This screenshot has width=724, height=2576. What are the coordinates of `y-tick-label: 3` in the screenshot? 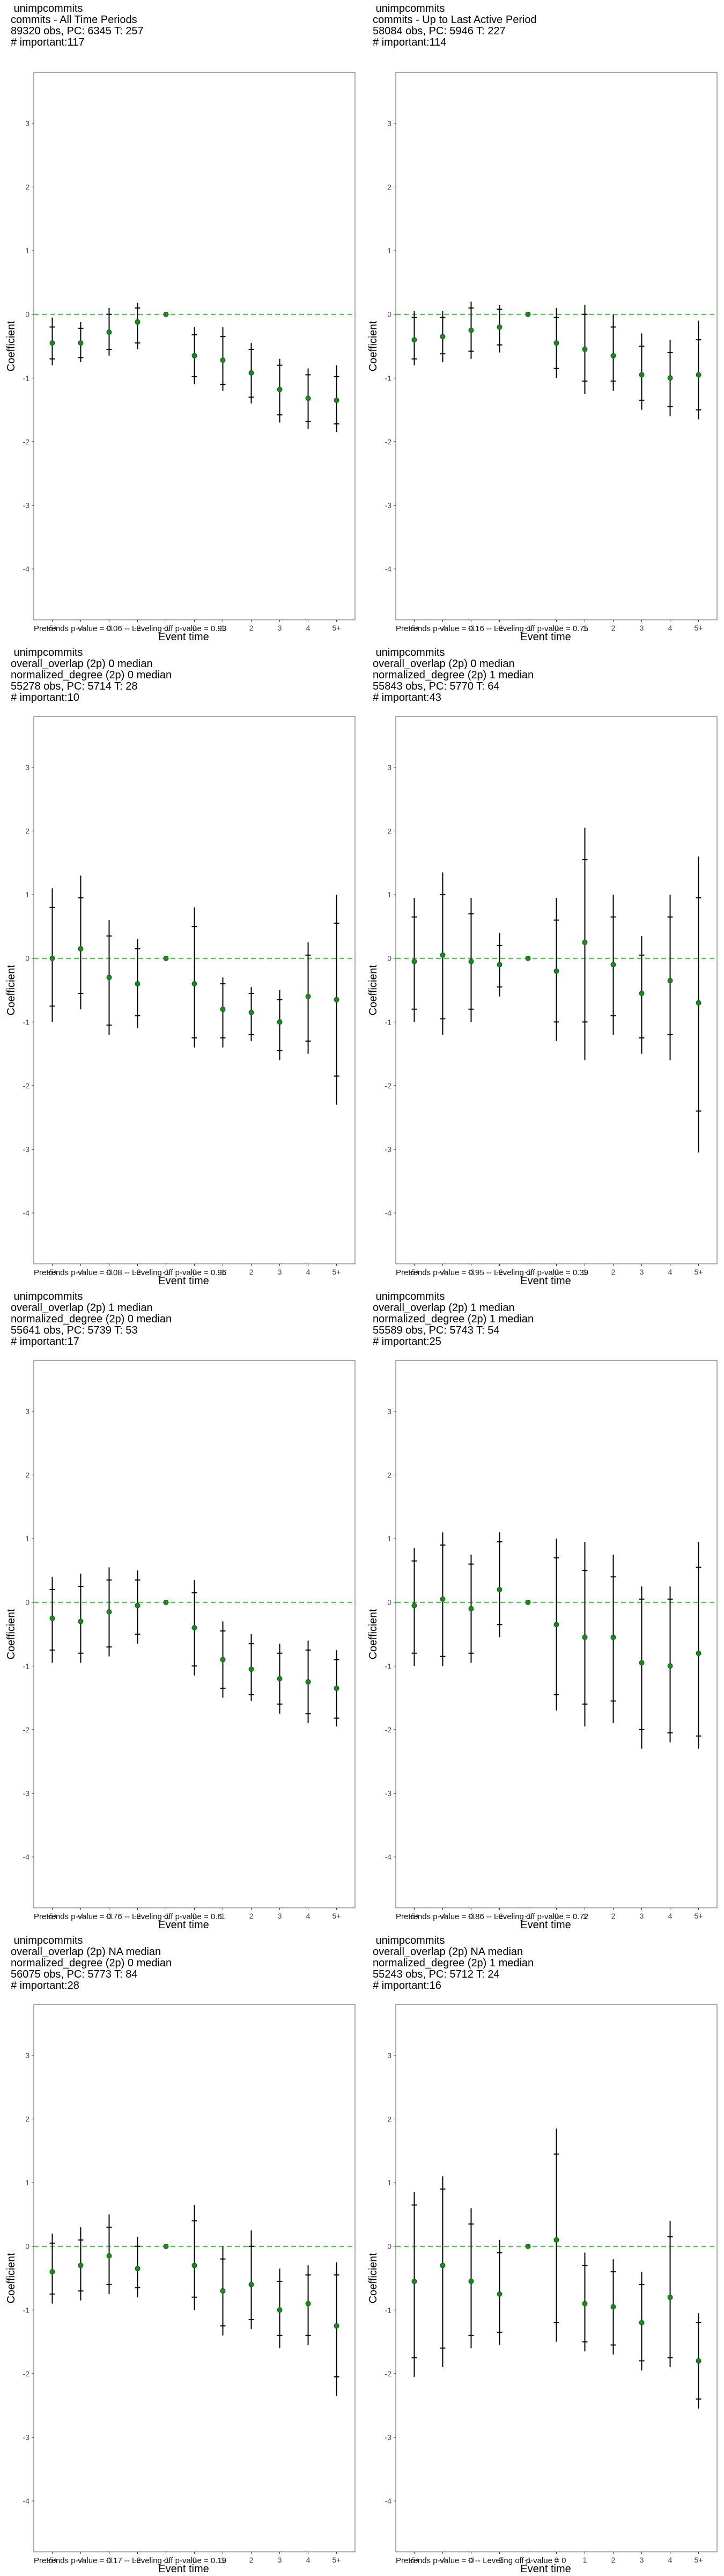 It's located at (389, 767).